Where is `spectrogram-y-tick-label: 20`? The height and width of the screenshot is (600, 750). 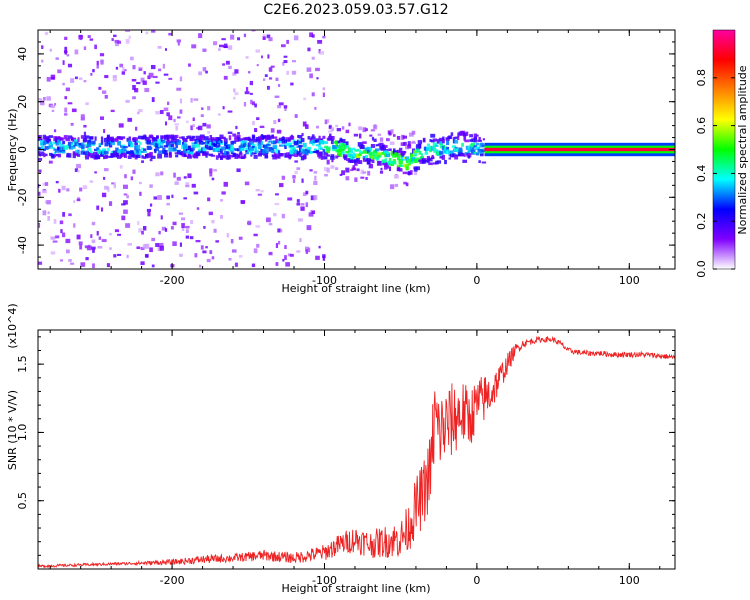 spectrogram-y-tick-label: 20 is located at coordinates (22, 102).